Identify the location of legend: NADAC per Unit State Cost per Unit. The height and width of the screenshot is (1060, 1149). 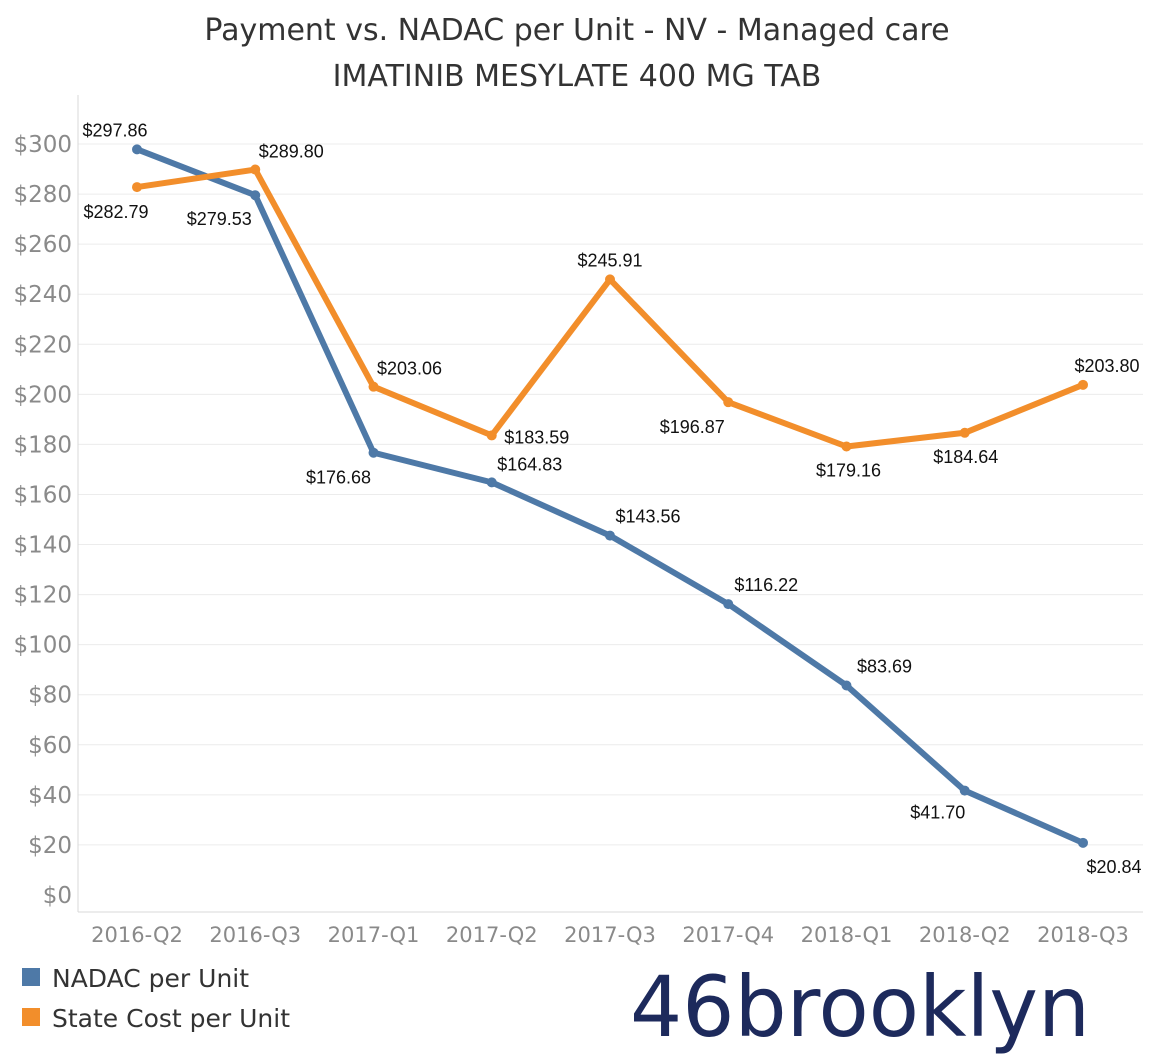
(156, 998).